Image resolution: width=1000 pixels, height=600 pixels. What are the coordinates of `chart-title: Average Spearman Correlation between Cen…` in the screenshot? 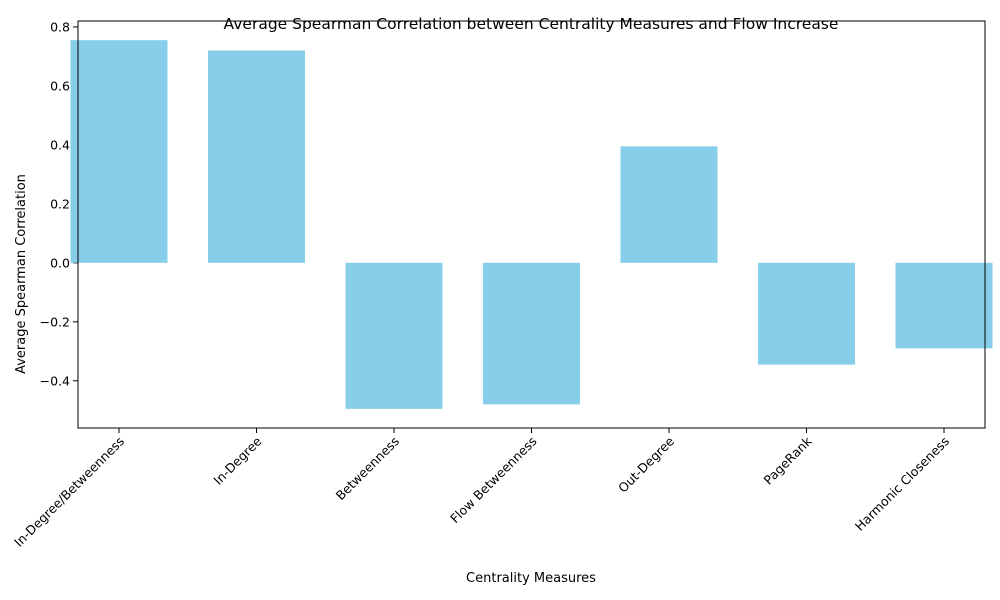 It's located at (531, 24).